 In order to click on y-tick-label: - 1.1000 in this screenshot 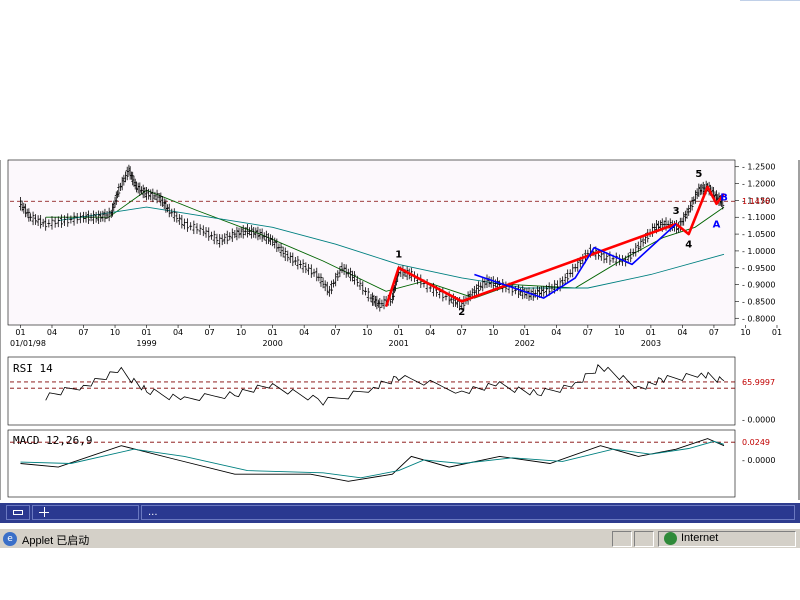, I will do `click(758, 217)`.